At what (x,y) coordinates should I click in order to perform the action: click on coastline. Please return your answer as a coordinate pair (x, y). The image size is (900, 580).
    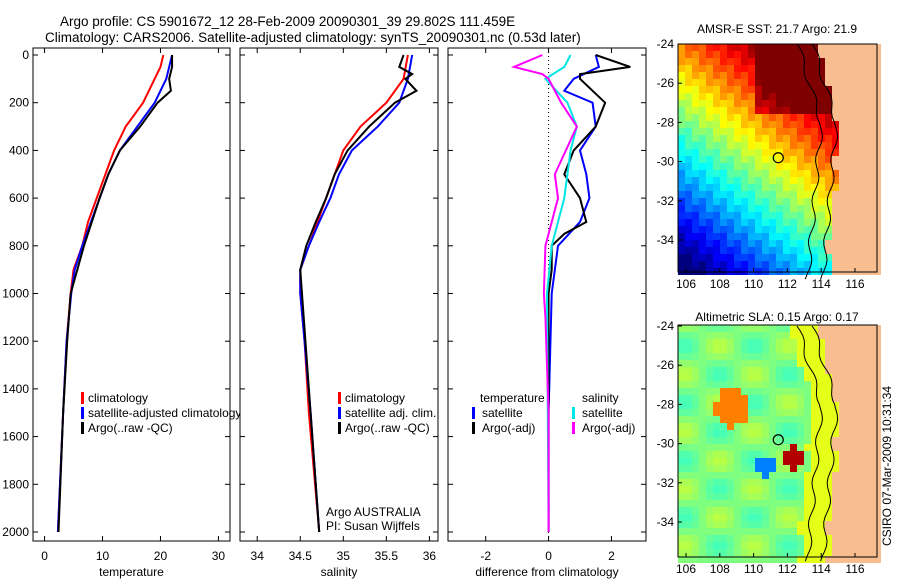
    Looking at the image, I should click on (825, 443).